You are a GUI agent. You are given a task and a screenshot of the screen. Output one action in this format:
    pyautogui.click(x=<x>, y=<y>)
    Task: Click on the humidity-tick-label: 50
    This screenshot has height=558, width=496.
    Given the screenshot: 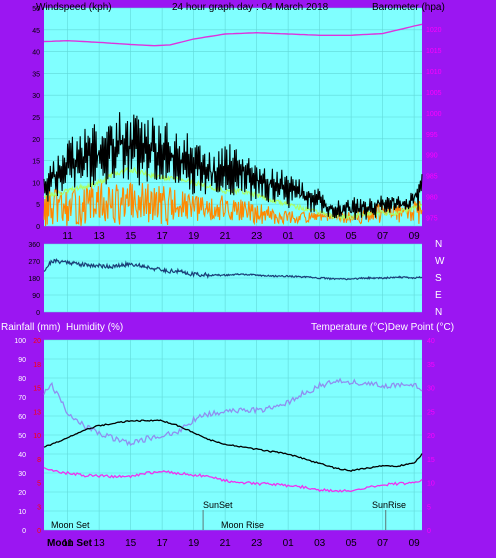 What is the action you would take?
    pyautogui.click(x=22, y=436)
    